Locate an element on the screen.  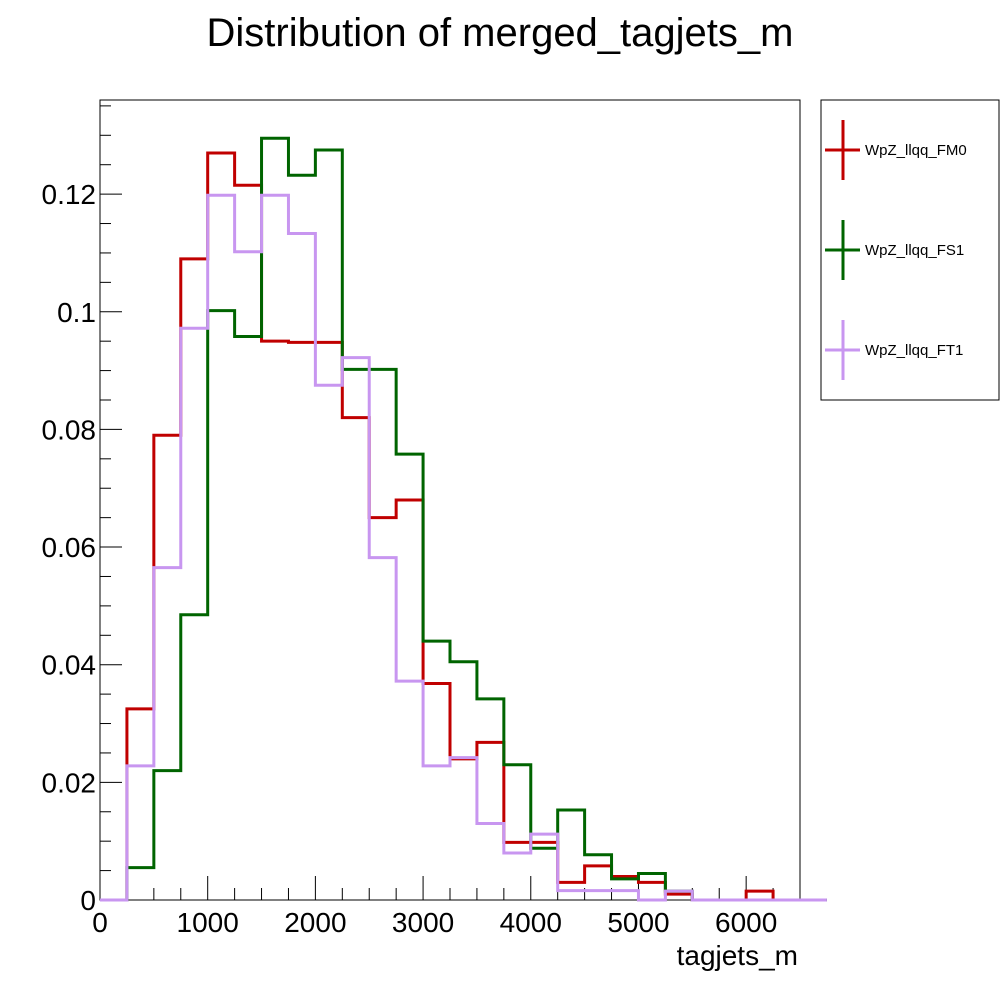
x-tick-label: 5000 is located at coordinates (638, 922).